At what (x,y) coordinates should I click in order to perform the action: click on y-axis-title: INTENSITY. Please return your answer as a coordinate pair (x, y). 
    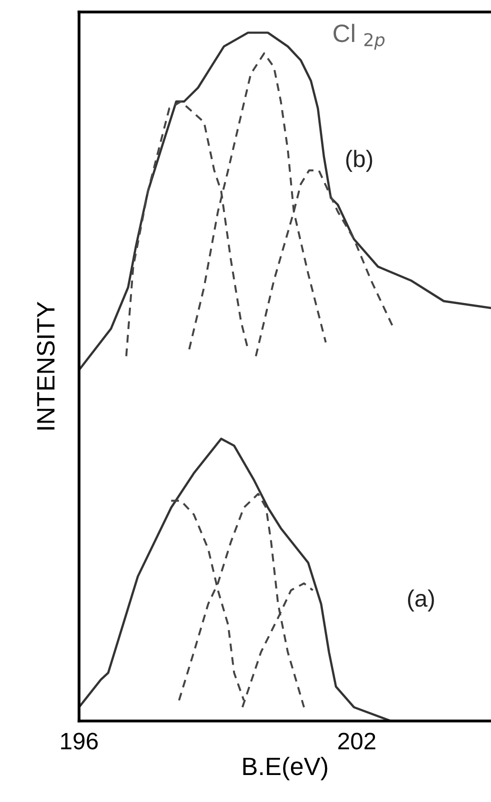
    Looking at the image, I should click on (45, 366).